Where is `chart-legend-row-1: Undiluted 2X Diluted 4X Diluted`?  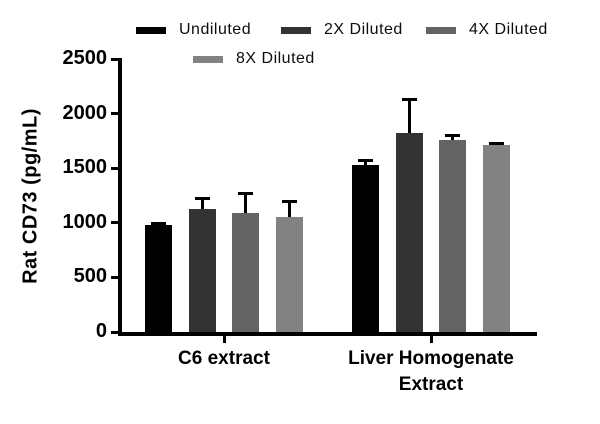 chart-legend-row-1: Undiluted 2X Diluted 4X Diluted is located at coordinates (342, 30).